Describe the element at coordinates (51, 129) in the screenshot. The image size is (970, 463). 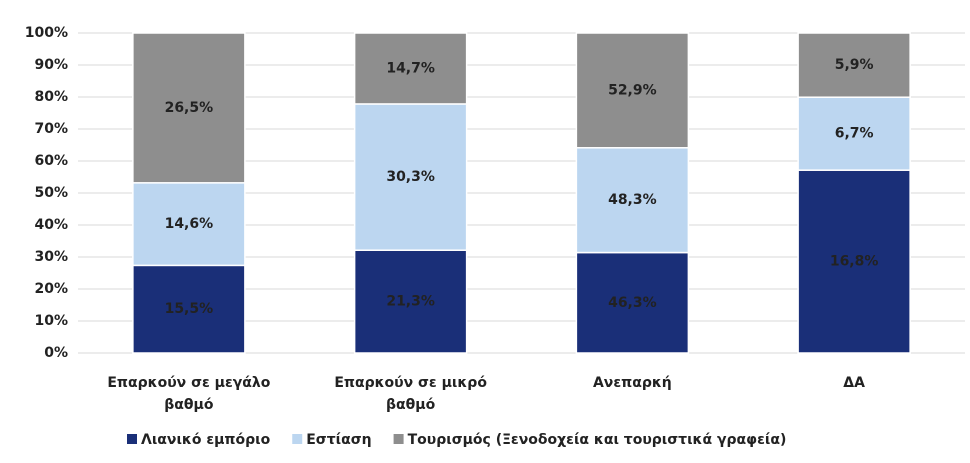
I see `y-tick-label: 70%` at that location.